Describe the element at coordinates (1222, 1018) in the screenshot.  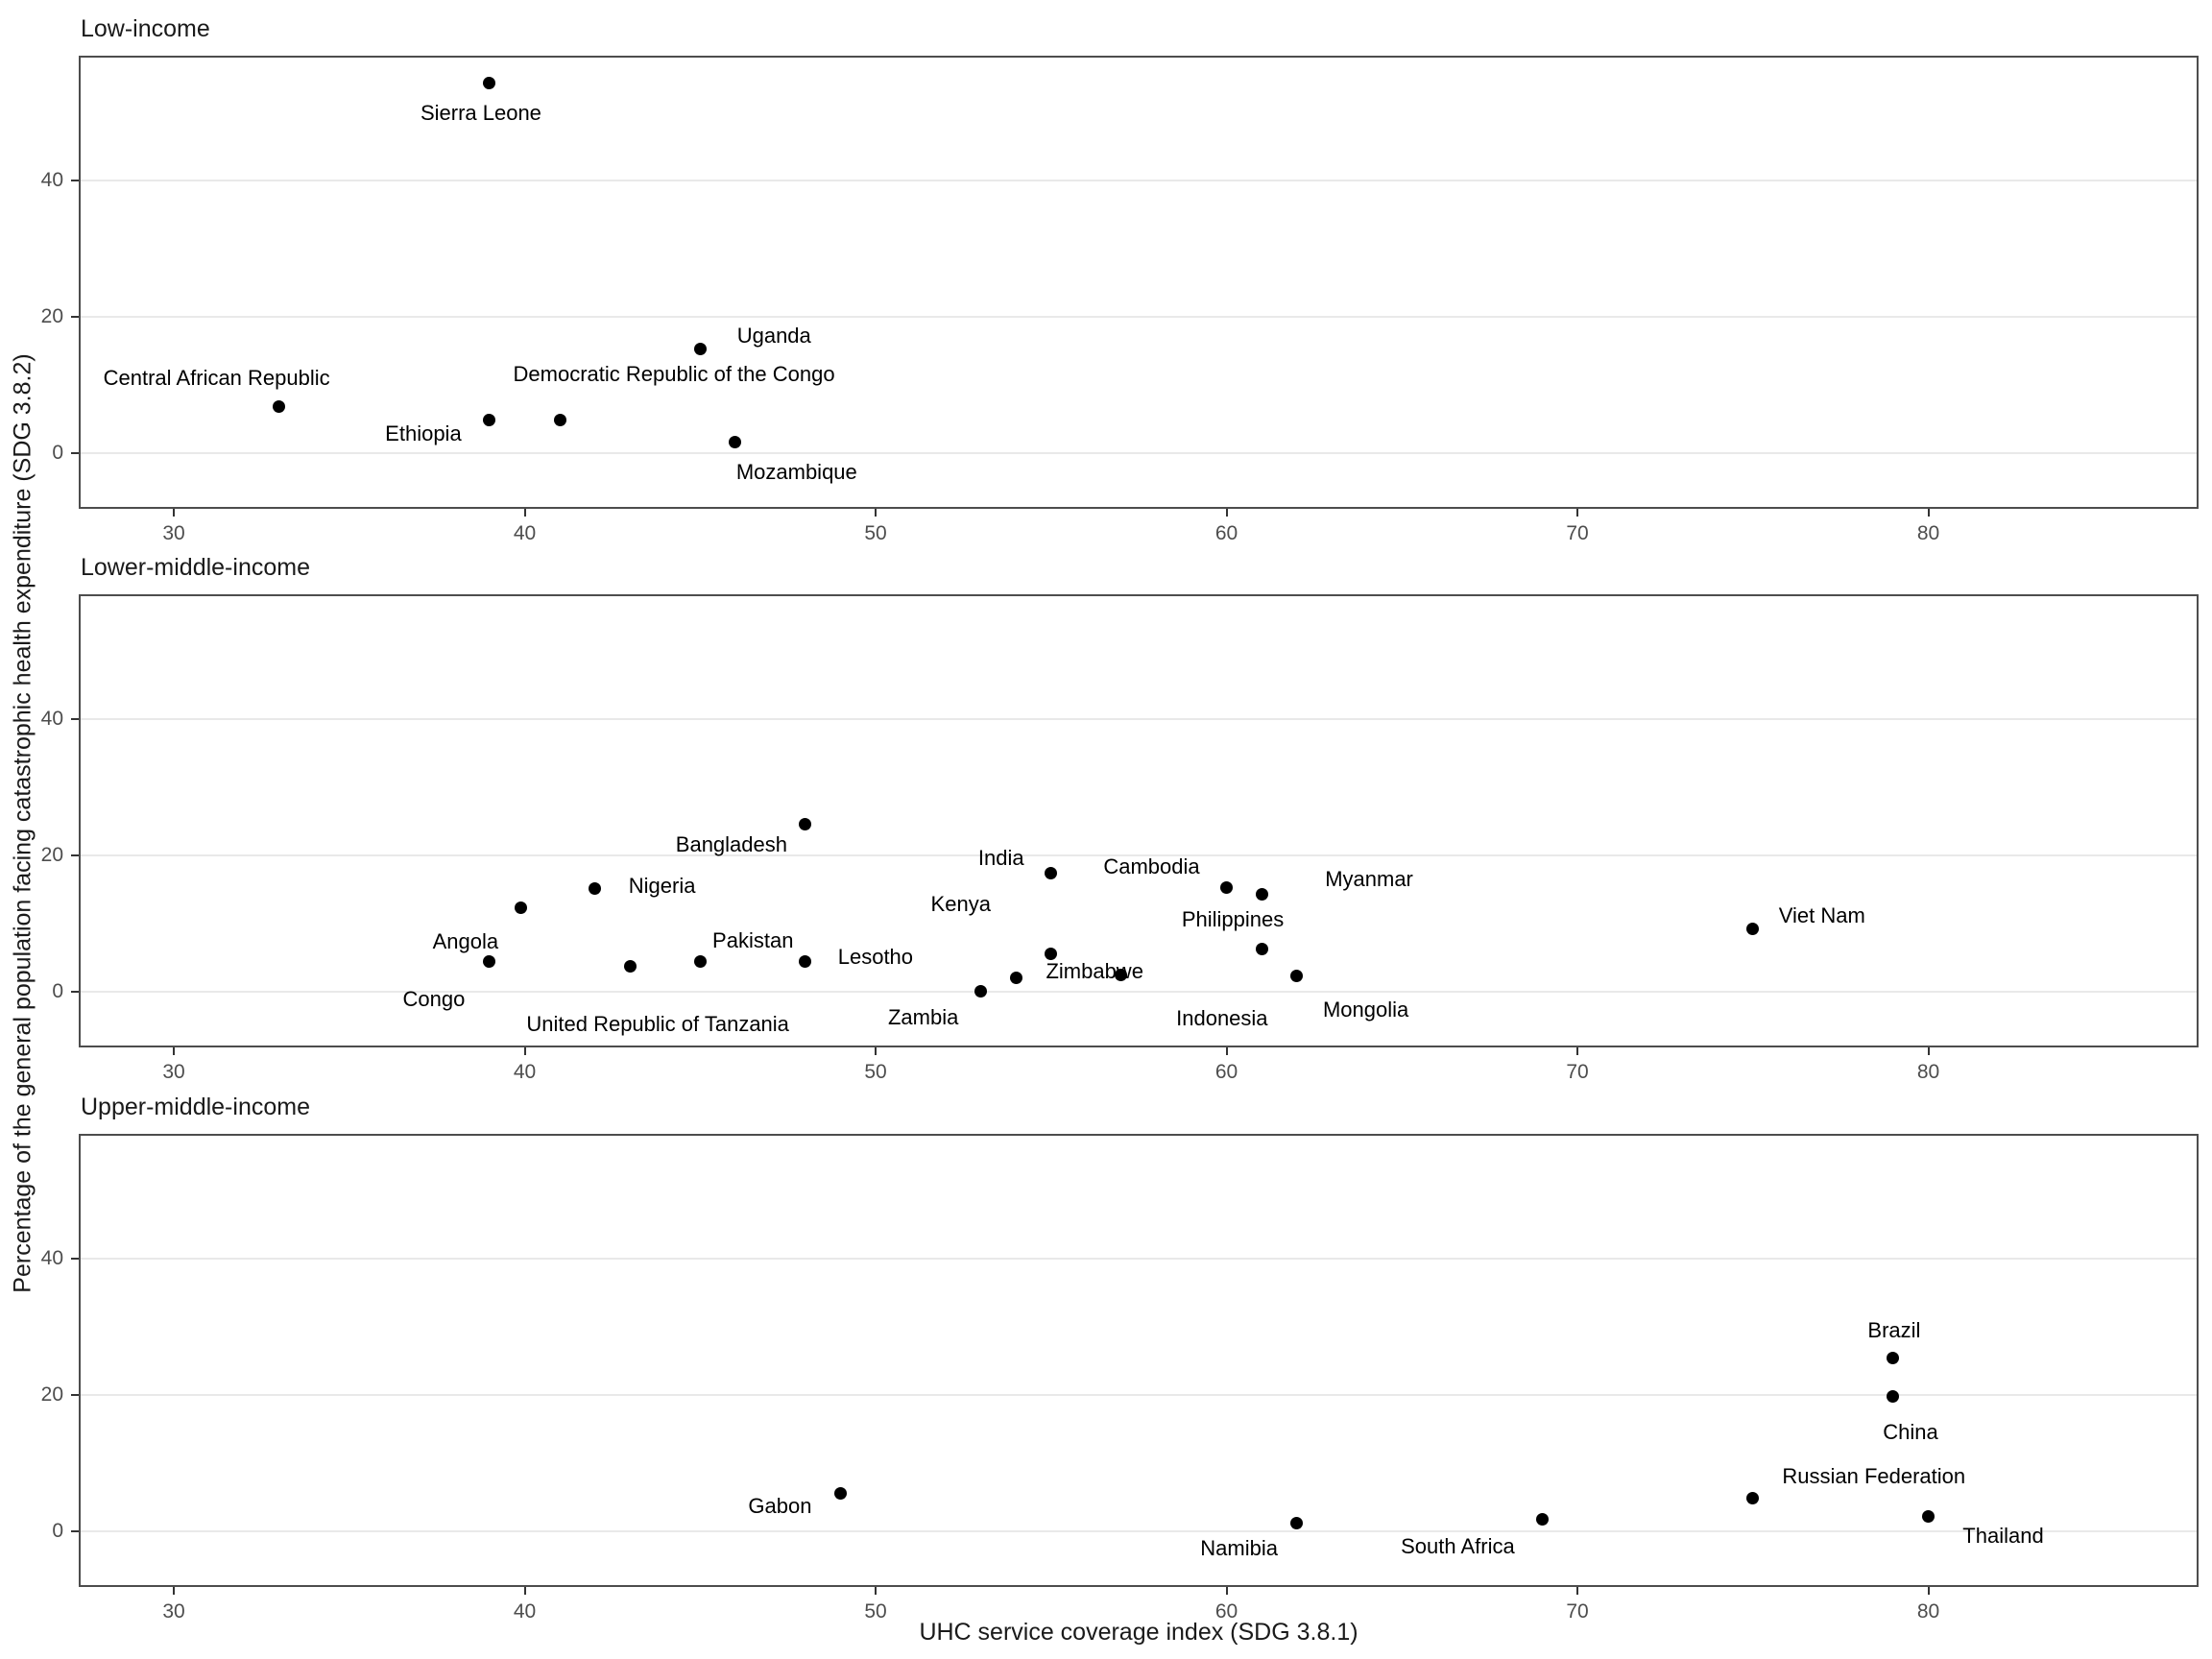
I see `point-label: Indonesia` at that location.